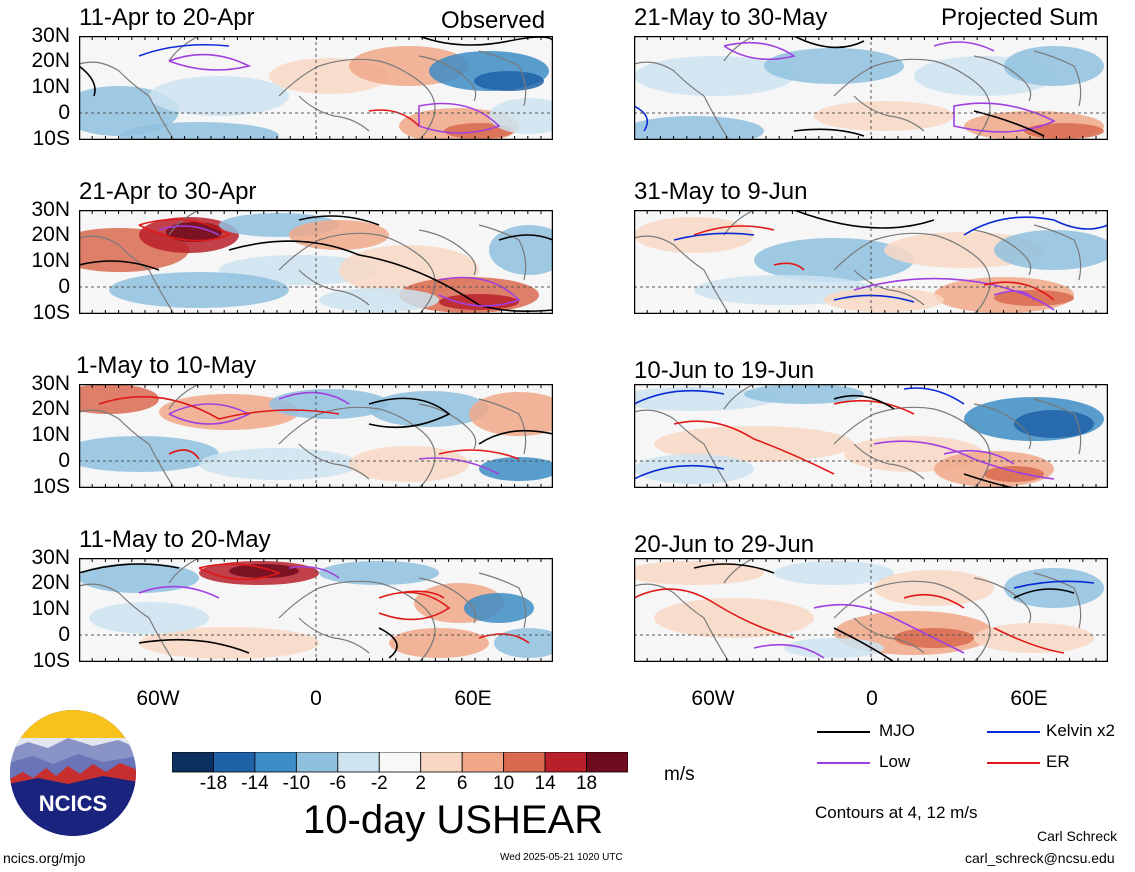 Image resolution: width=1135 pixels, height=872 pixels. I want to click on colorbar-tick: -14, so click(255, 783).